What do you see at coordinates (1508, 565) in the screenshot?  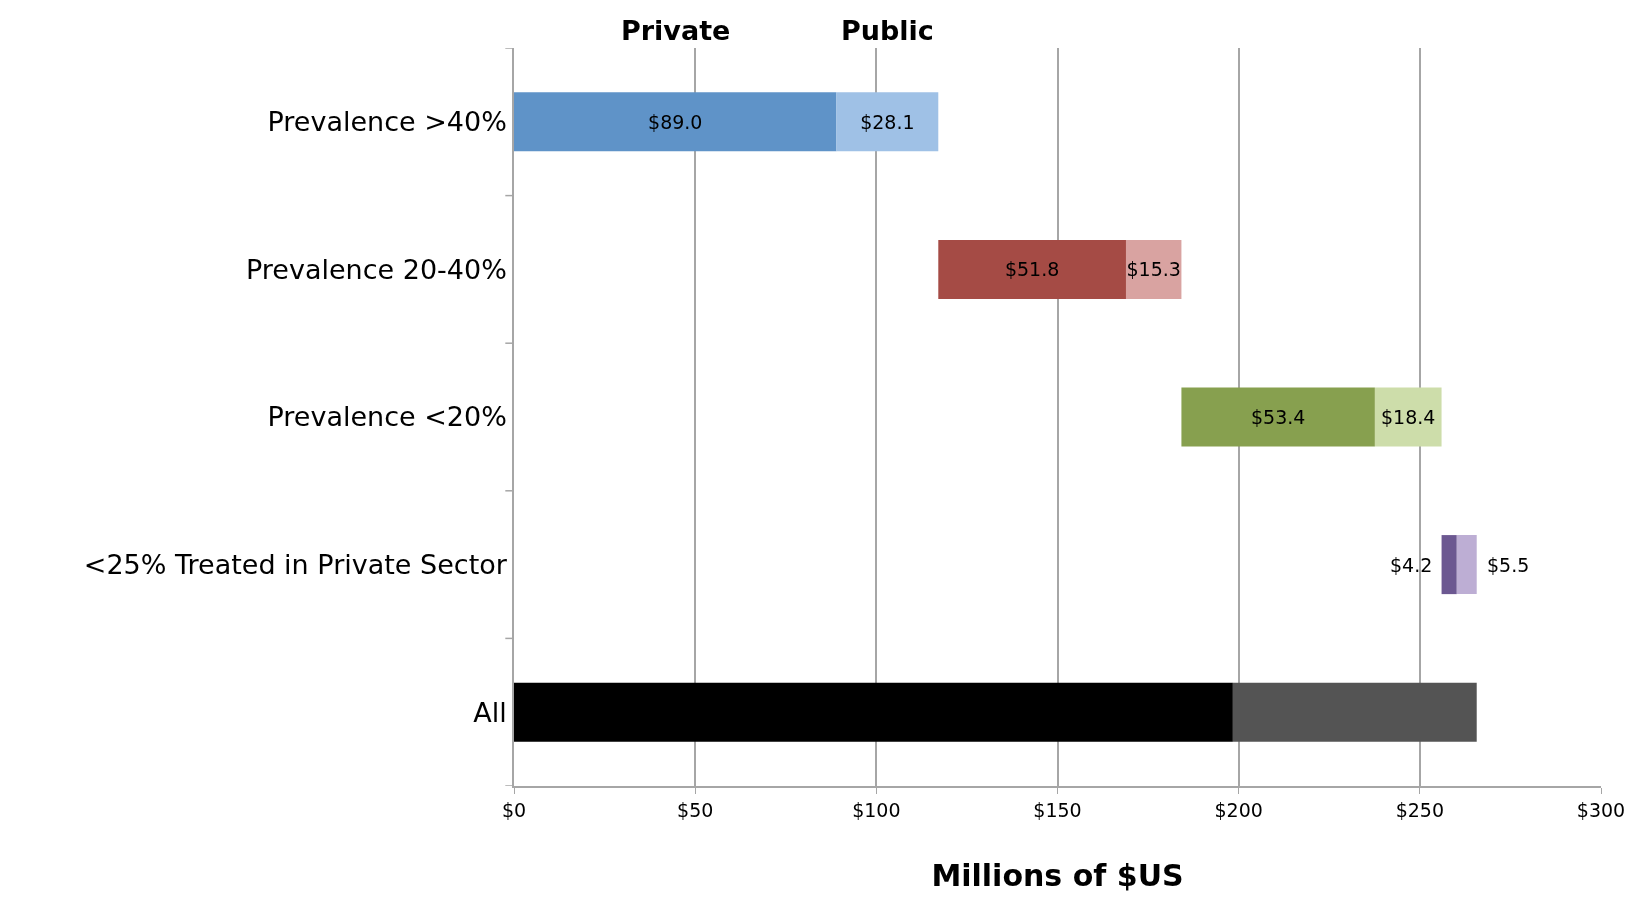 I see `data-label: $5.5` at bounding box center [1508, 565].